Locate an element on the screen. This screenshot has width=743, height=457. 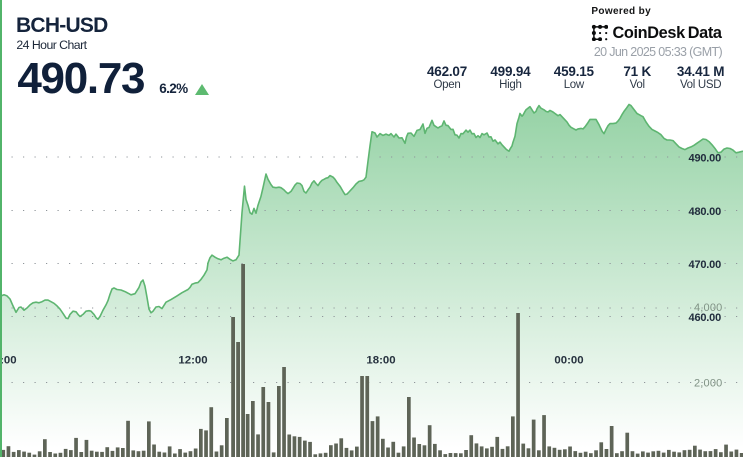
svg-text: 2,000 is located at coordinates (708, 384).